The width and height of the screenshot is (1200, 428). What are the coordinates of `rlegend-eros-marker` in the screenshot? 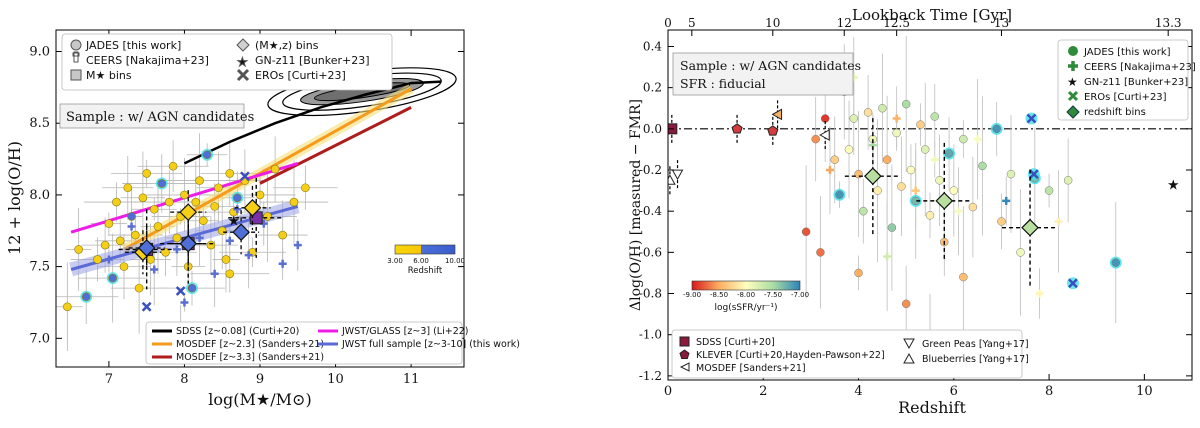 It's located at (1073, 96).